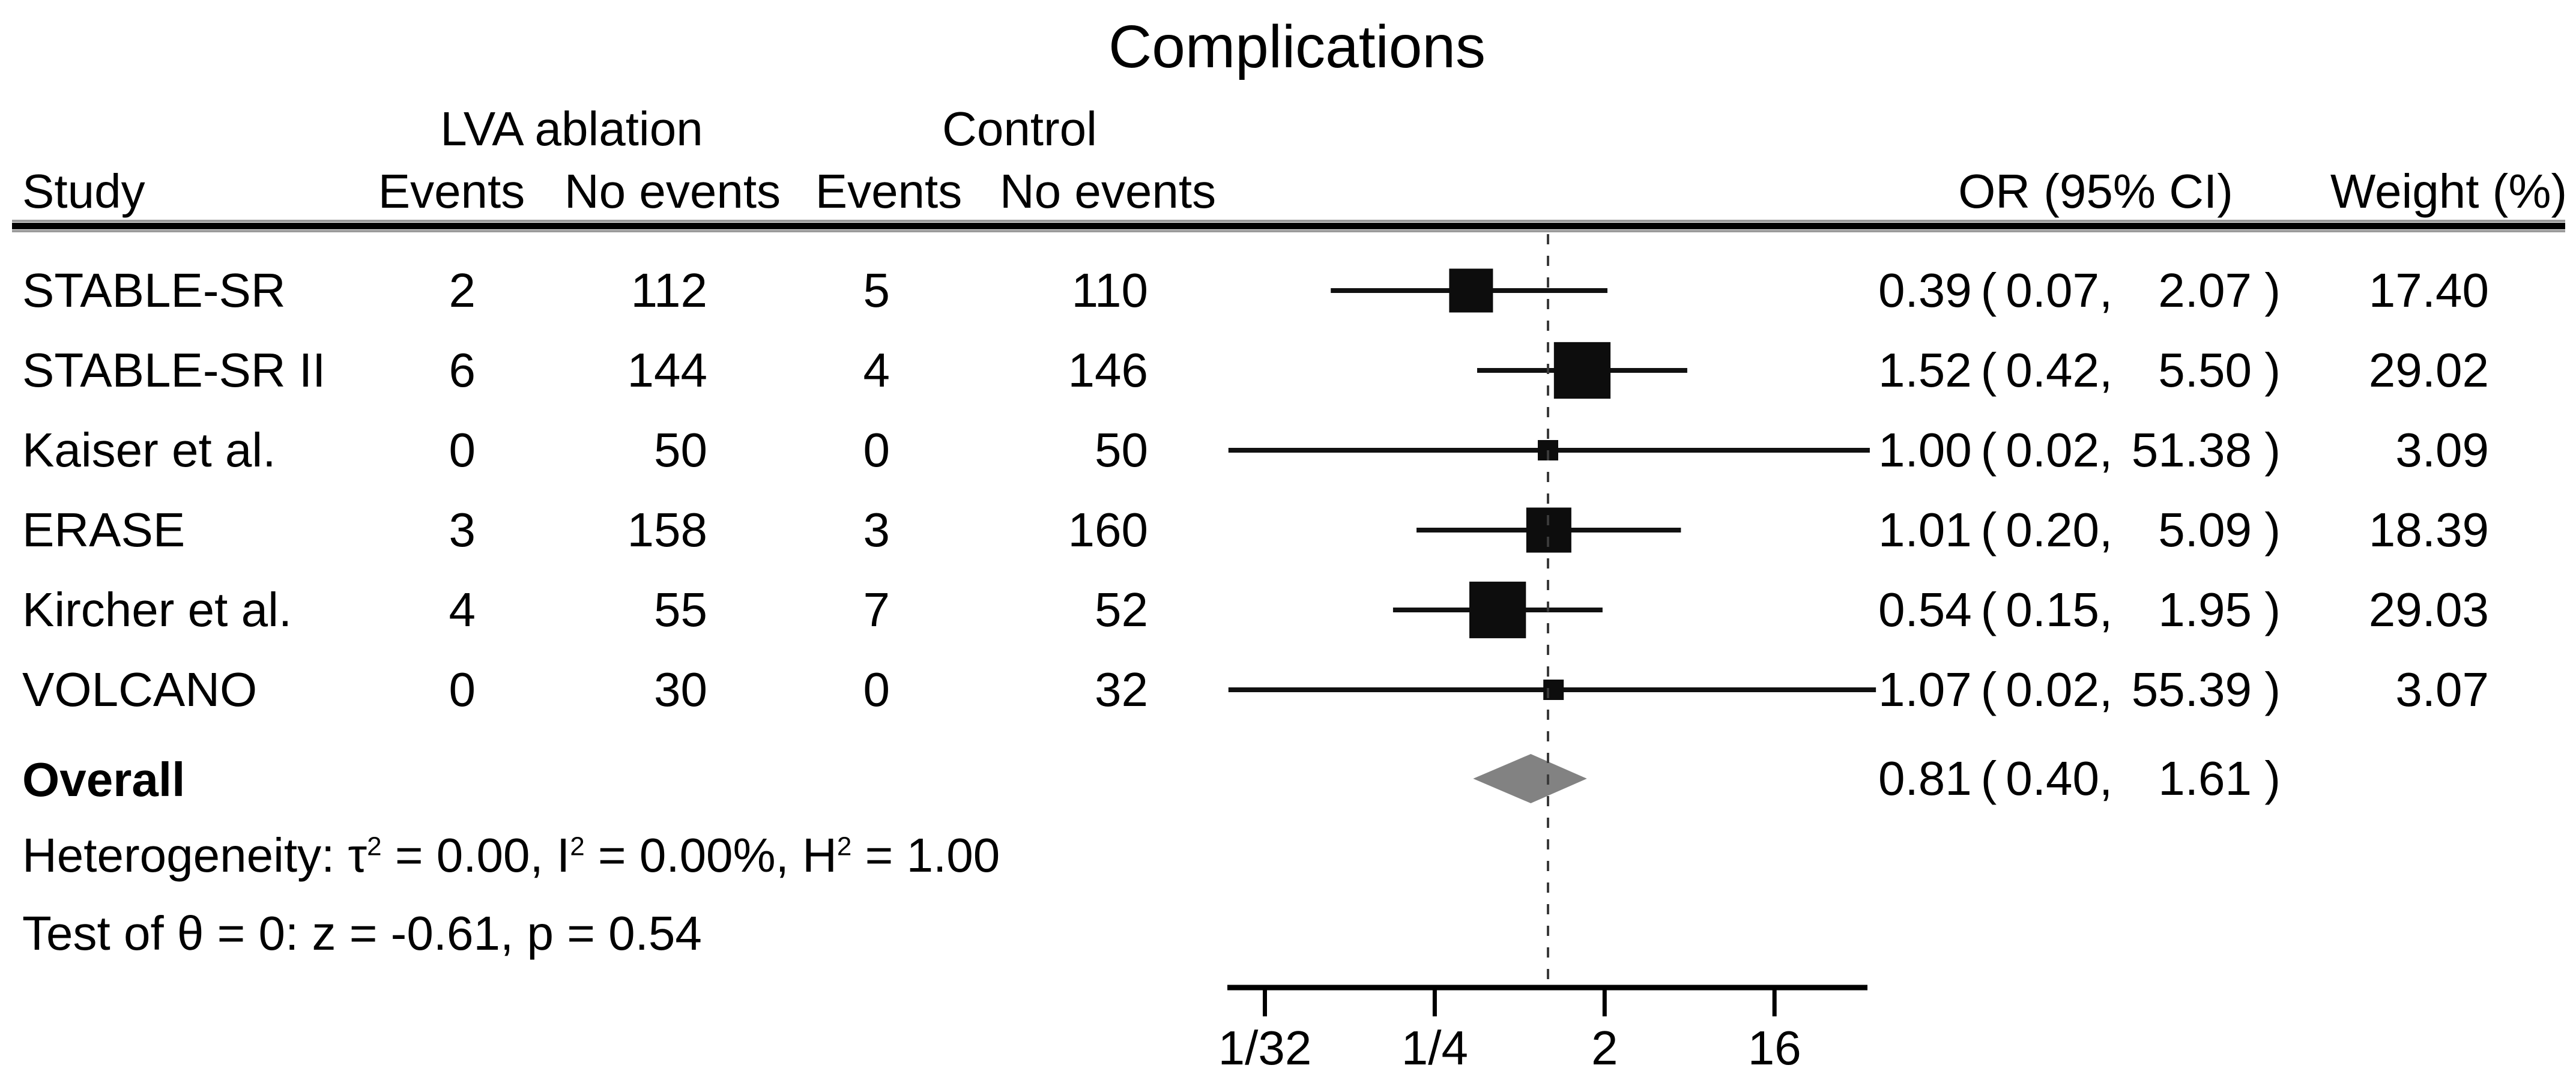 The image size is (2576, 1077). Describe the element at coordinates (2428, 609) in the screenshot. I see `weight-cell: 29.03` at that location.